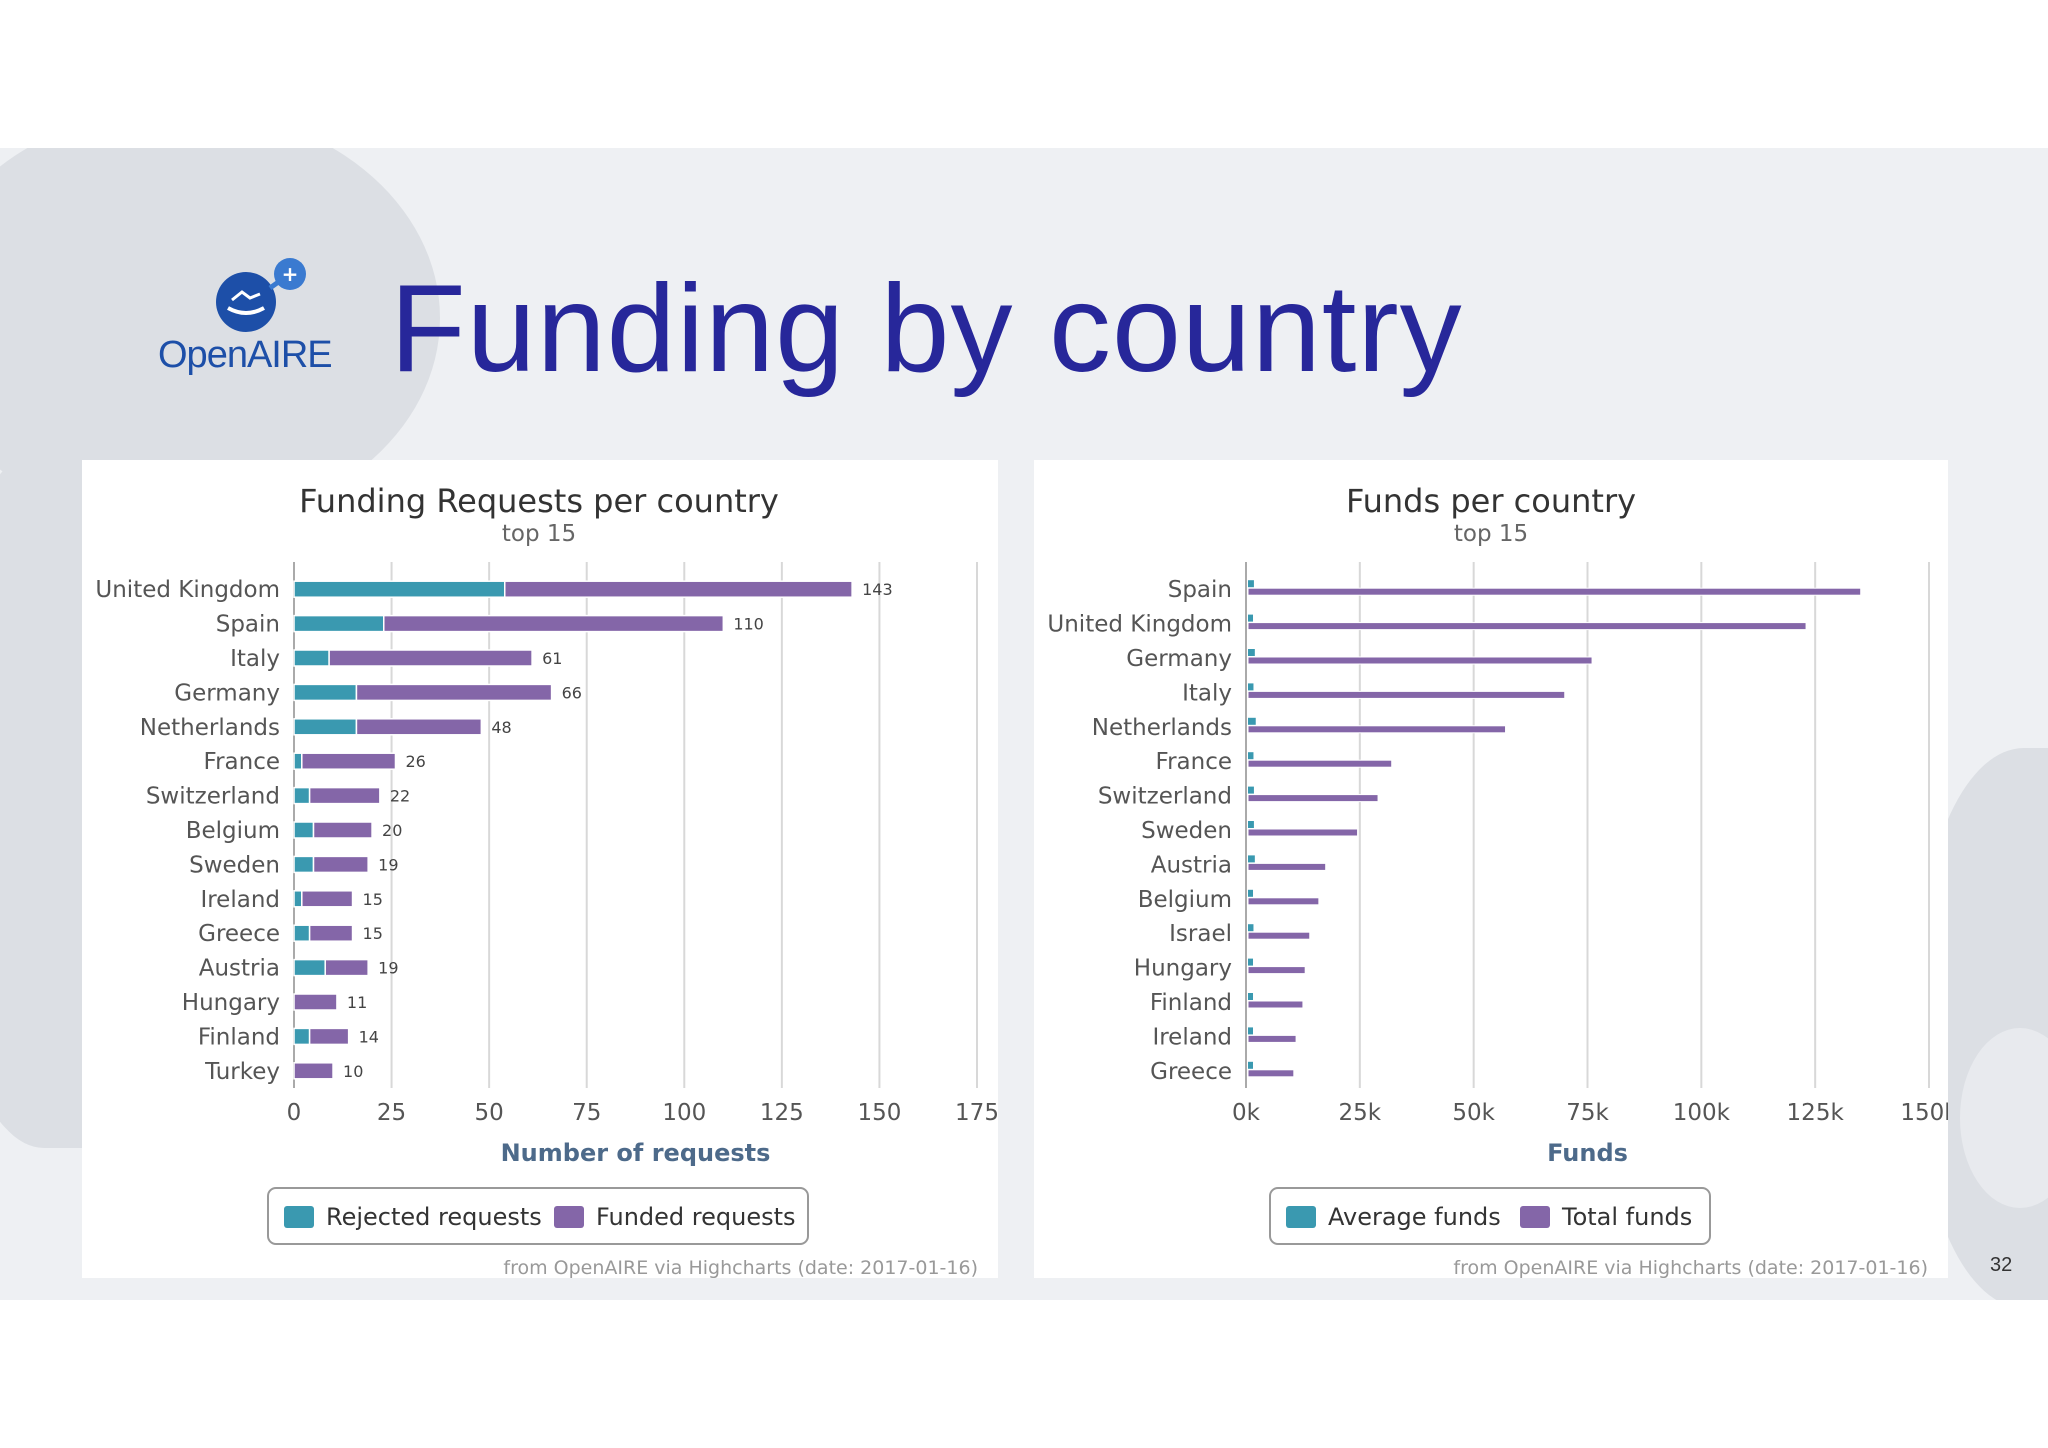 The height and width of the screenshot is (1448, 2048). Describe the element at coordinates (1186, 831) in the screenshot. I see `category-label: Sweden` at that location.